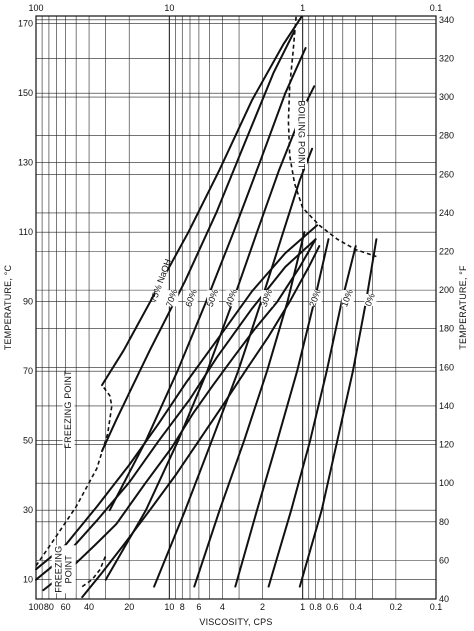 The image size is (474, 631). I want to click on top-tick-label: 10, so click(169, 8).